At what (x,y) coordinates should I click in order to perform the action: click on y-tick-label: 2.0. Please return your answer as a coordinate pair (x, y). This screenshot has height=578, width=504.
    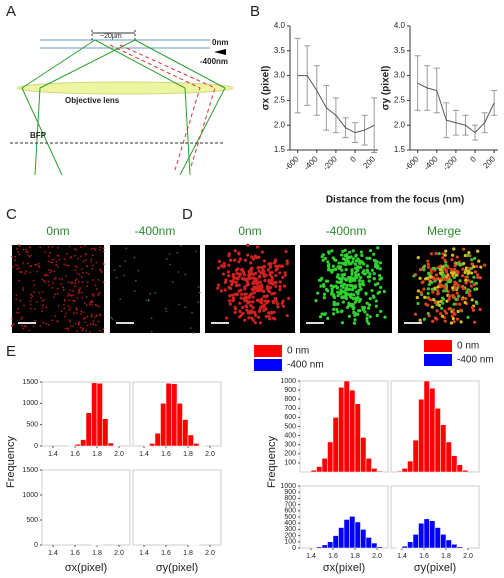
    Looking at the image, I should click on (280, 124).